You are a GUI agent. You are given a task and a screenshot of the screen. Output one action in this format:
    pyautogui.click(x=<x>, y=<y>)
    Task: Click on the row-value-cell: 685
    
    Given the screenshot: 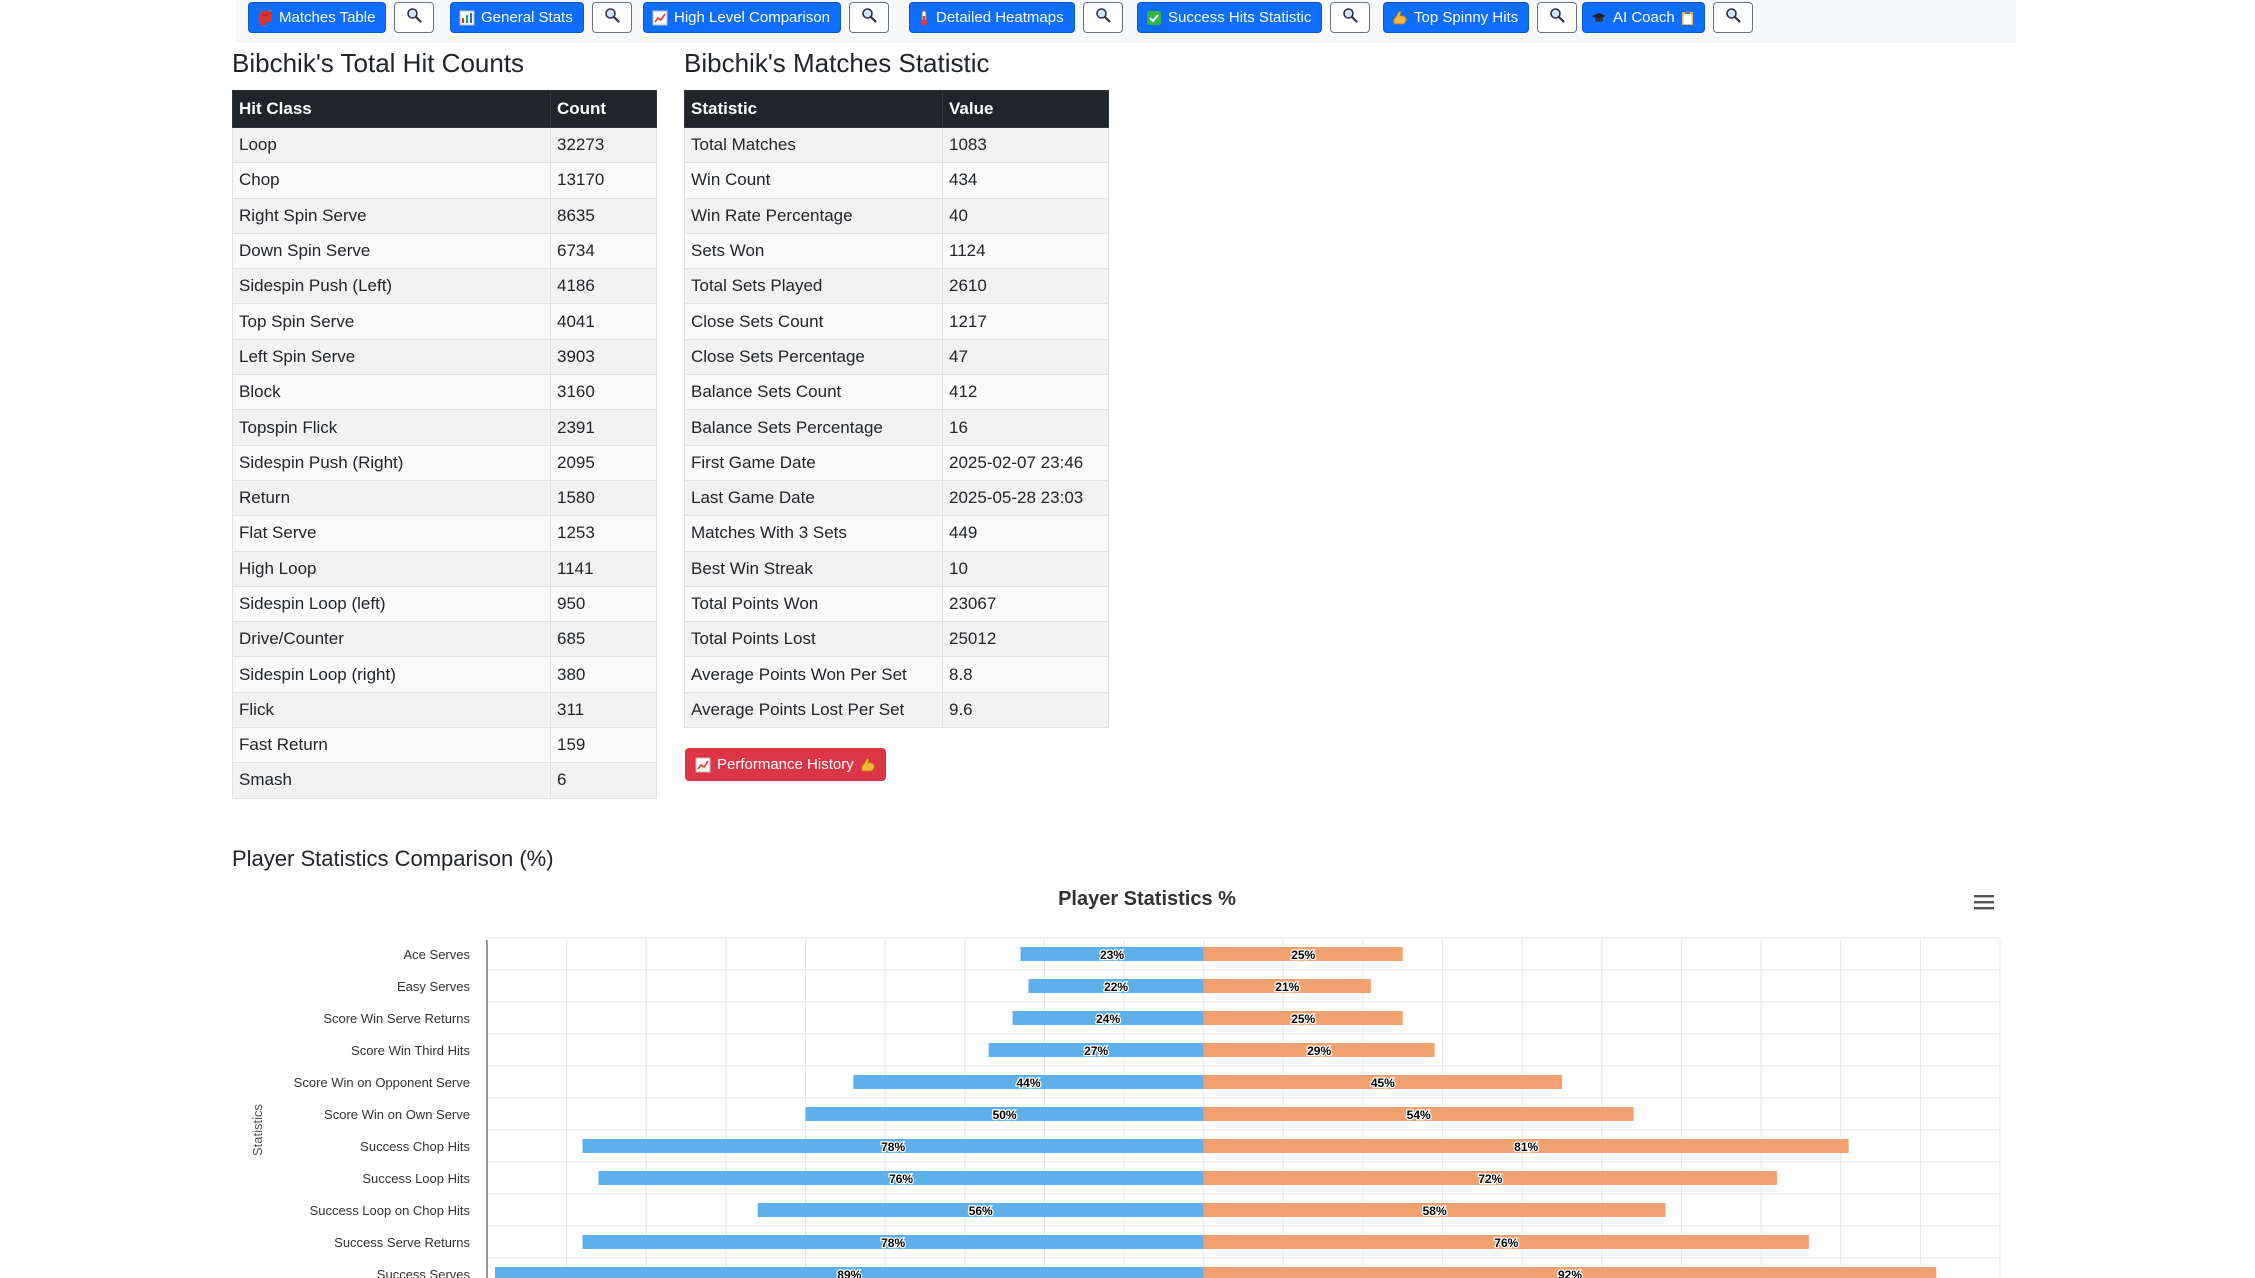 What is the action you would take?
    pyautogui.click(x=603, y=639)
    